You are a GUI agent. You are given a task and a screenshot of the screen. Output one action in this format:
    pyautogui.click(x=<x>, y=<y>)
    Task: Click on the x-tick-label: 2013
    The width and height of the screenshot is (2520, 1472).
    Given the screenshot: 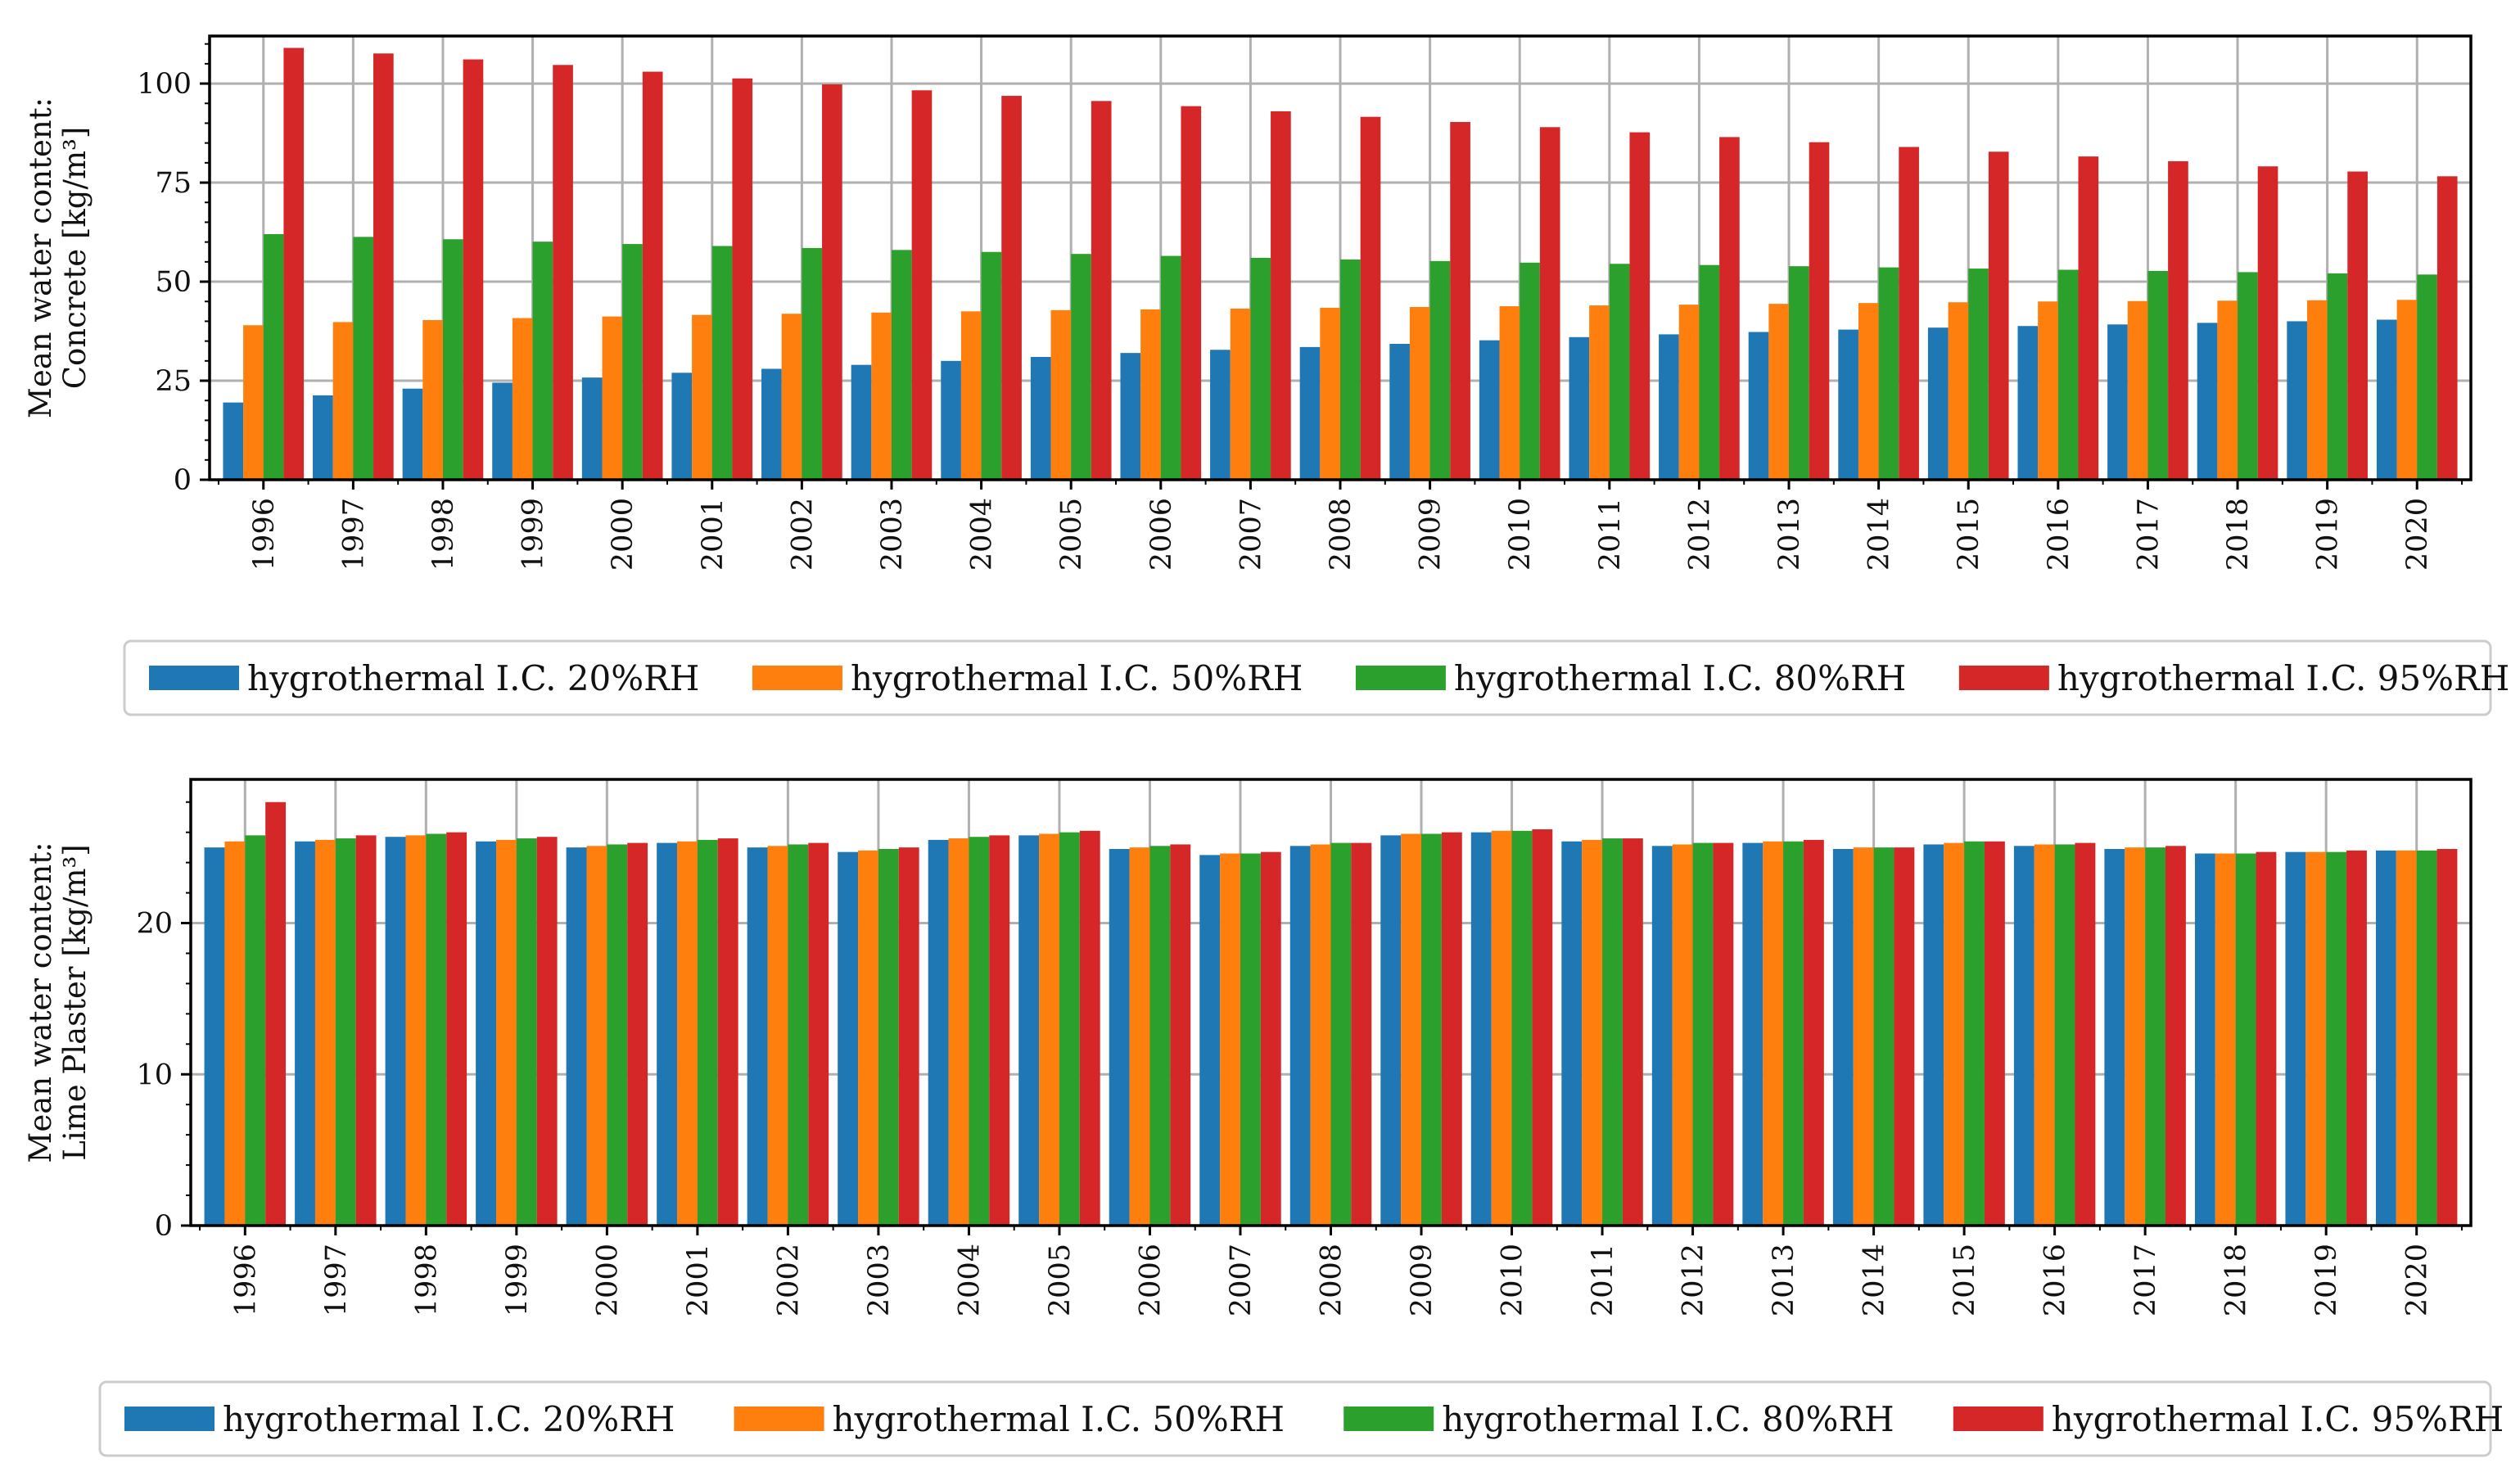 What is the action you would take?
    pyautogui.click(x=1784, y=1280)
    